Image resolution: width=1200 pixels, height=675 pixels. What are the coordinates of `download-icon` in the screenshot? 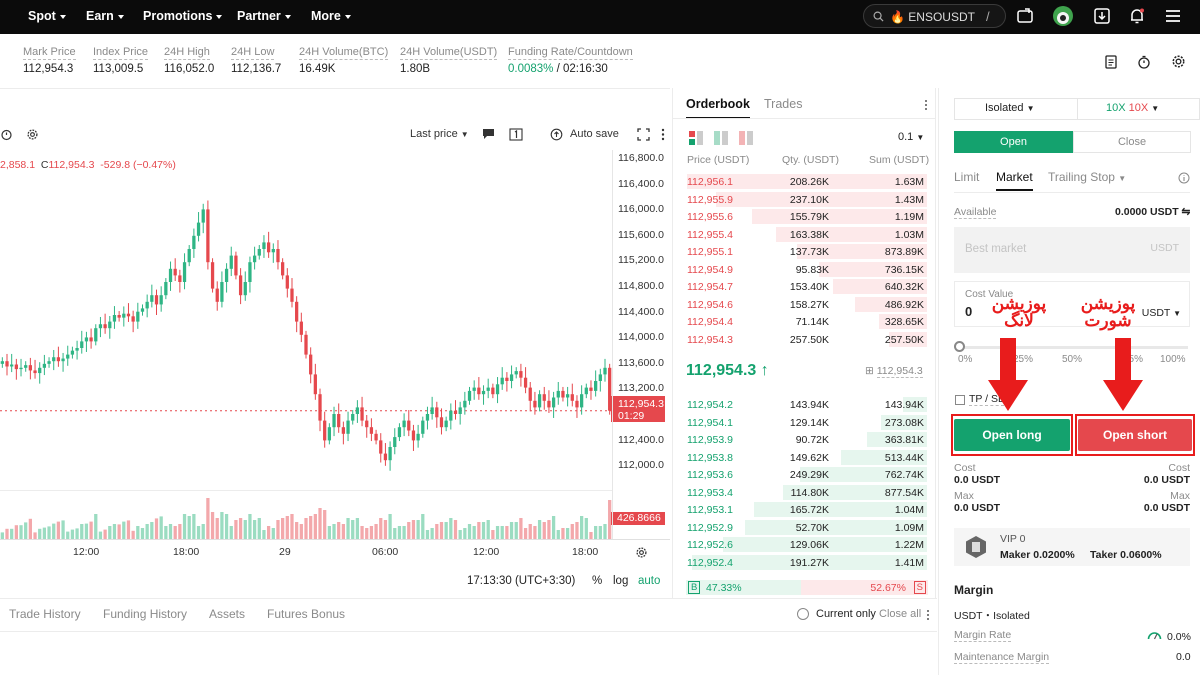 It's located at (1102, 16).